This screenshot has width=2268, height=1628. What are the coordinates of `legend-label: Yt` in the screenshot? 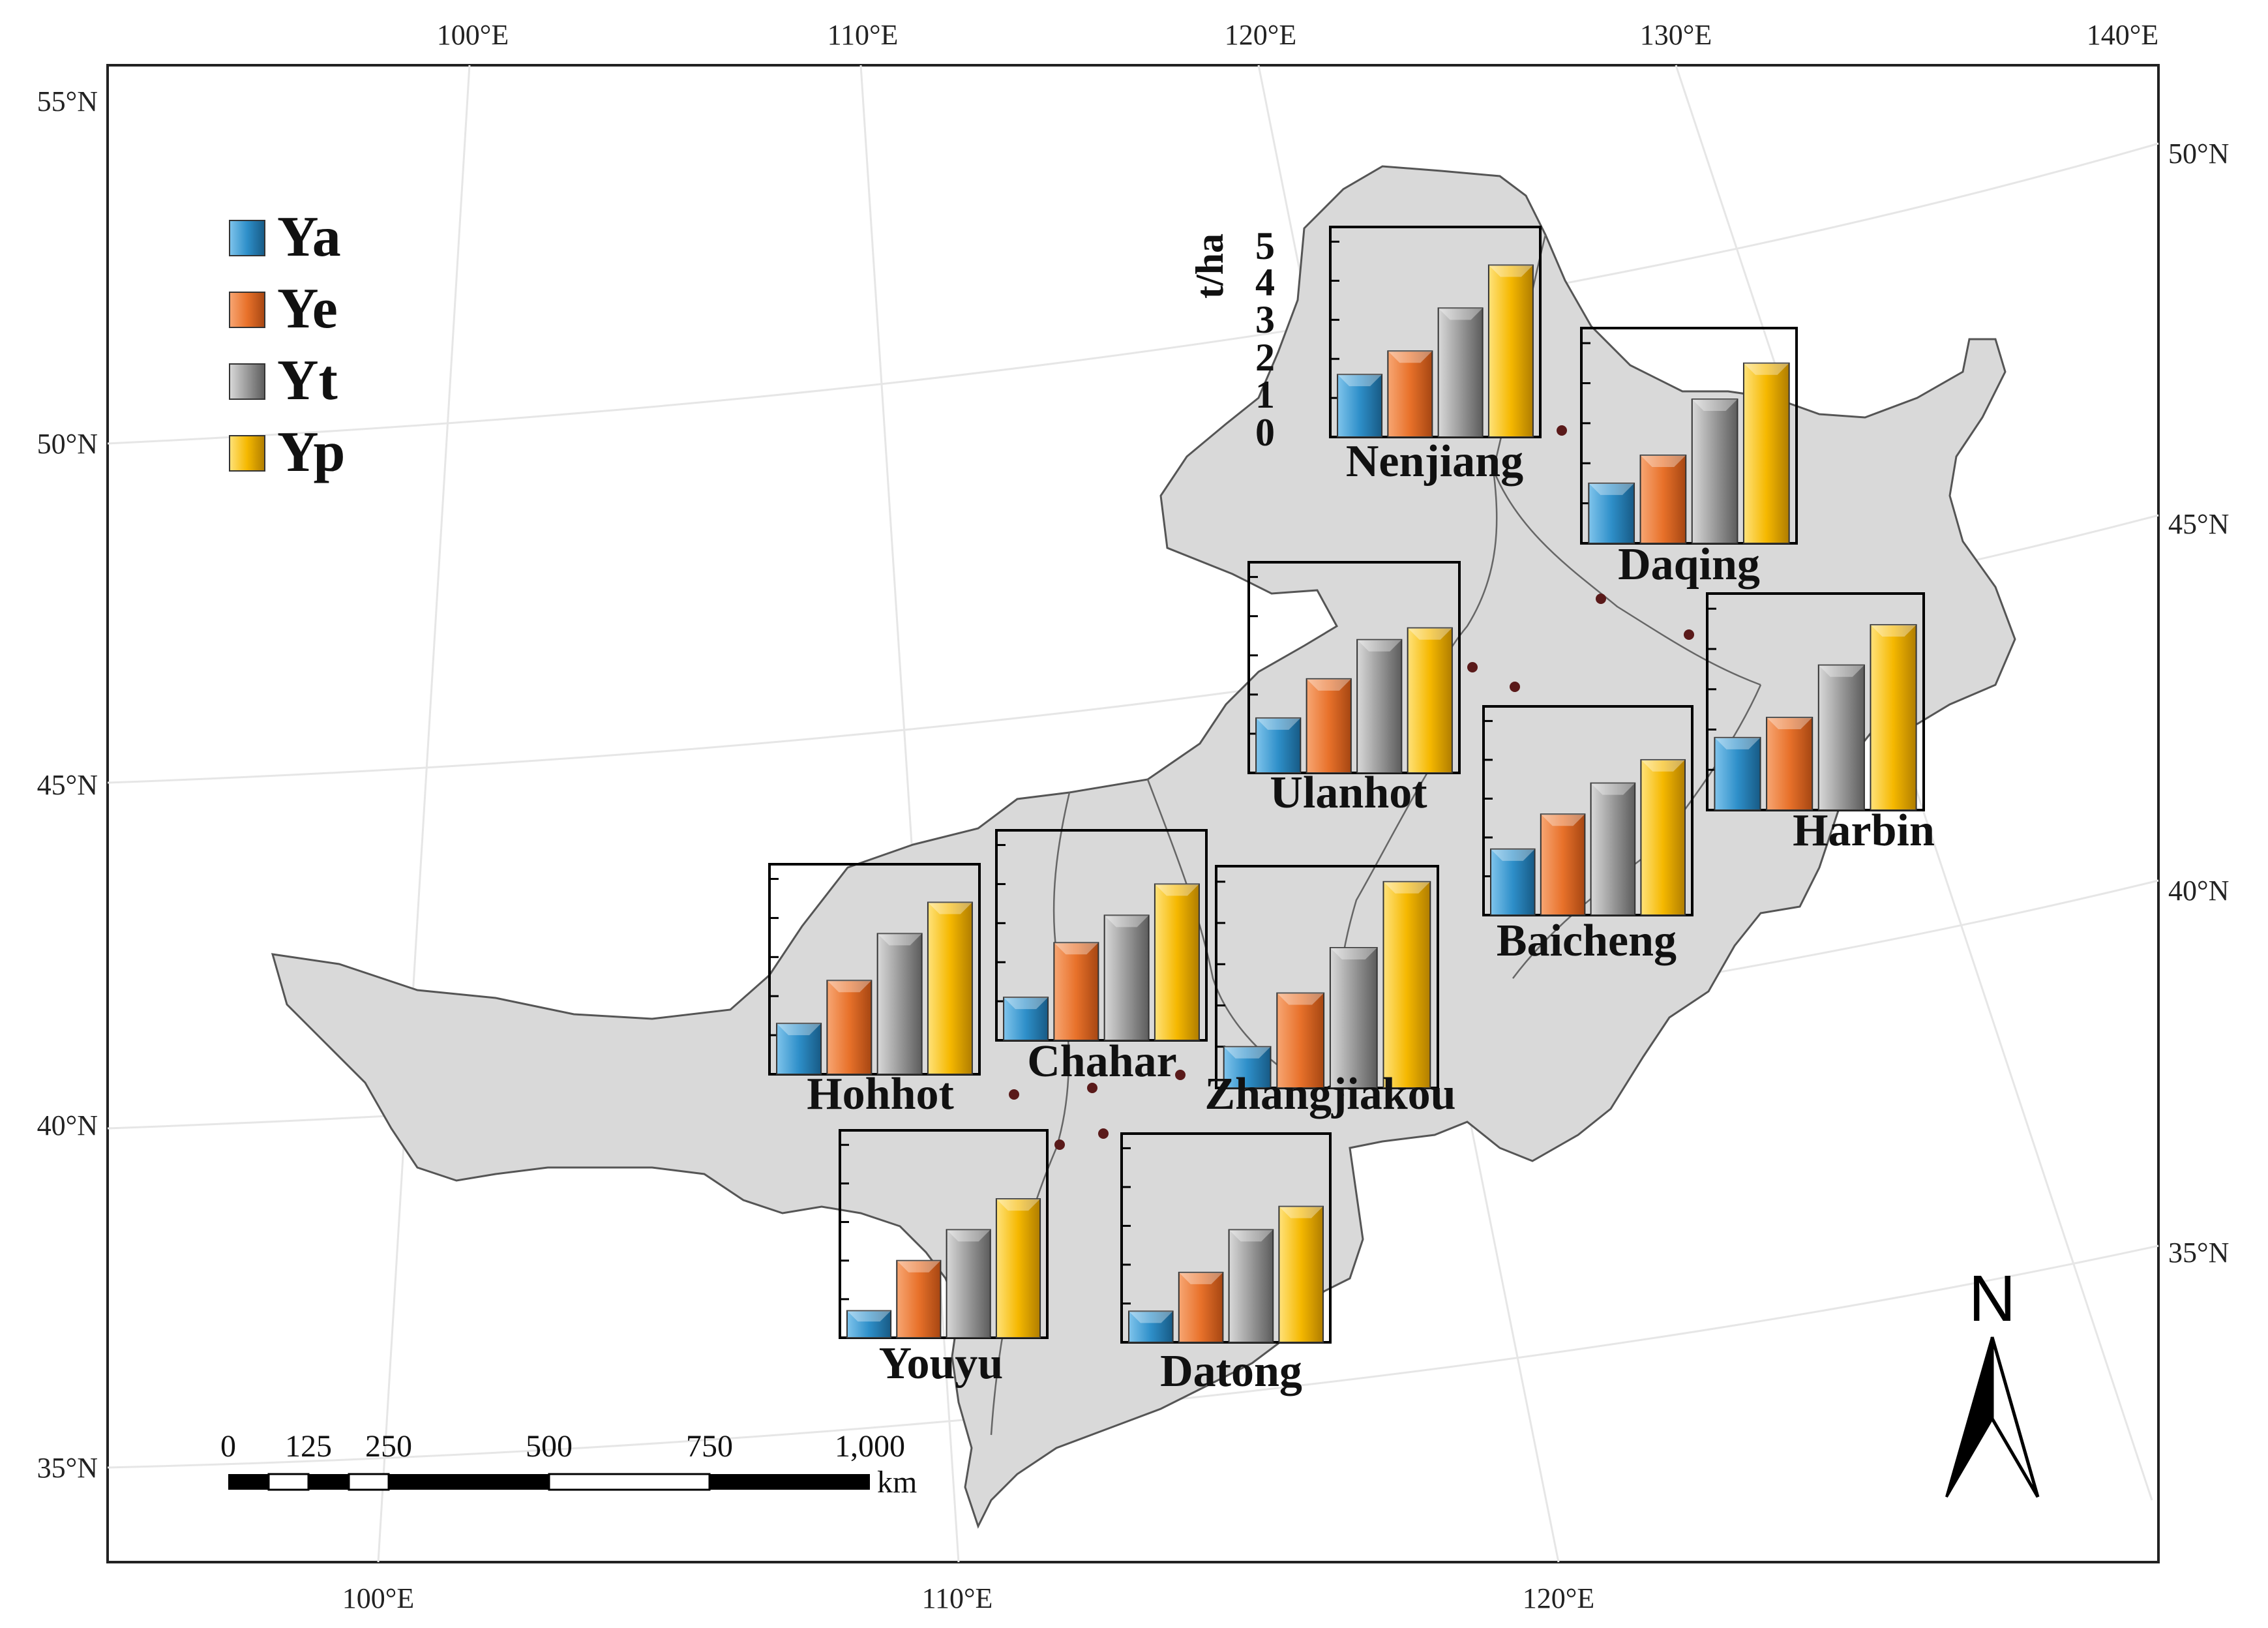 It's located at (307, 381).